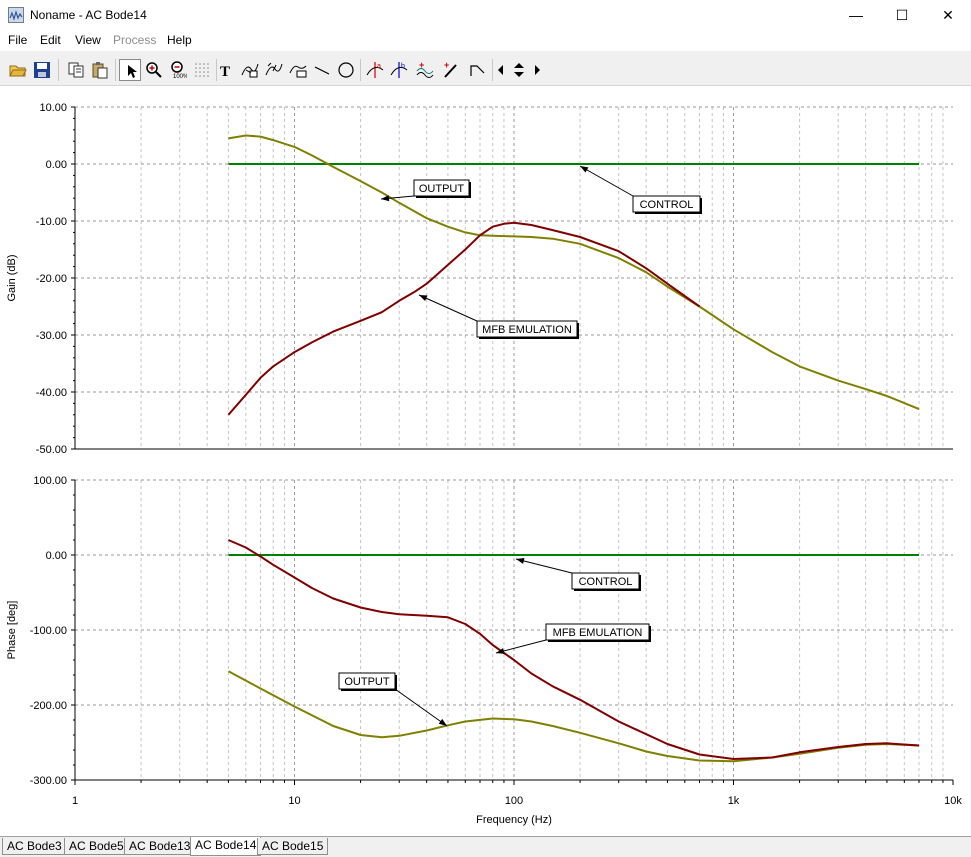 This screenshot has width=971, height=857. I want to click on paste-icon, so click(100, 70).